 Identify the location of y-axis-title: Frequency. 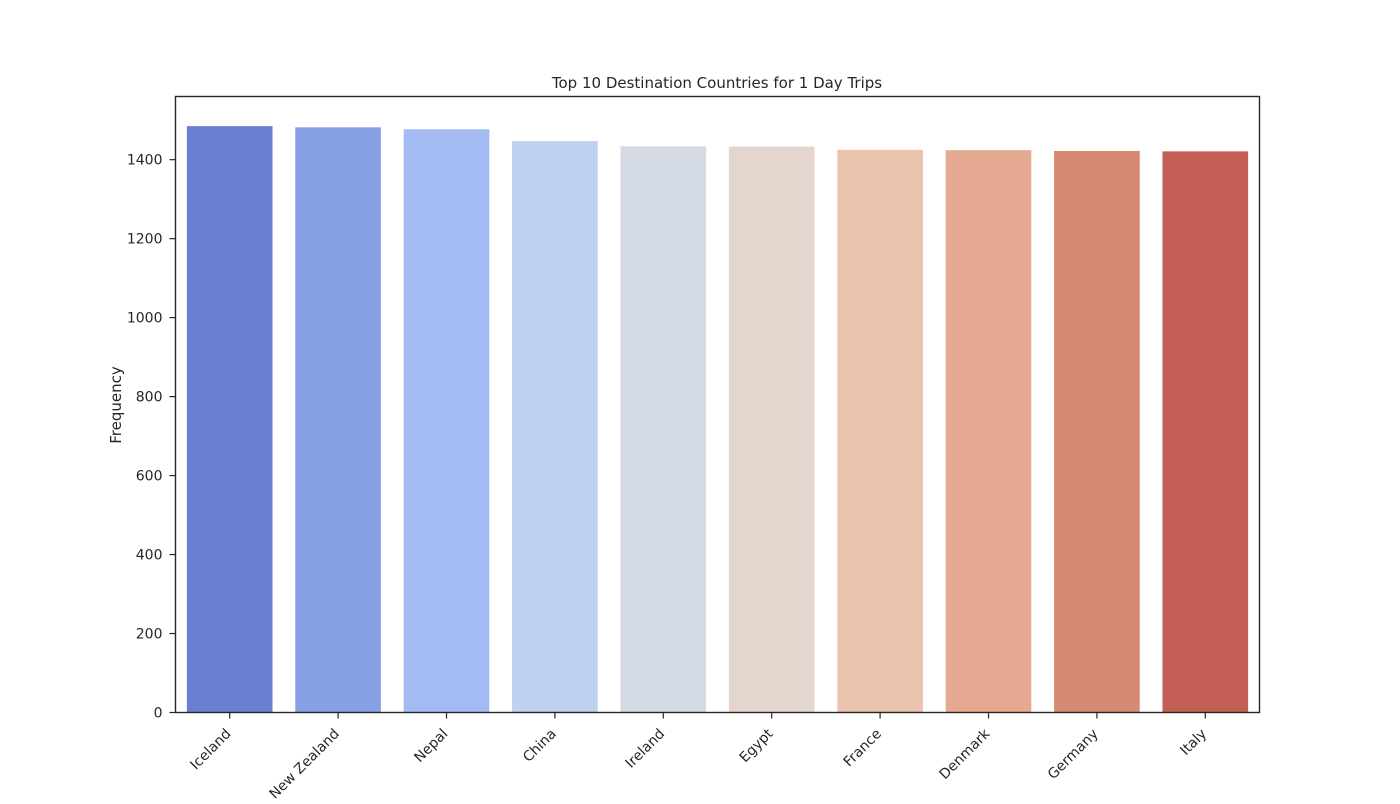
(116, 405).